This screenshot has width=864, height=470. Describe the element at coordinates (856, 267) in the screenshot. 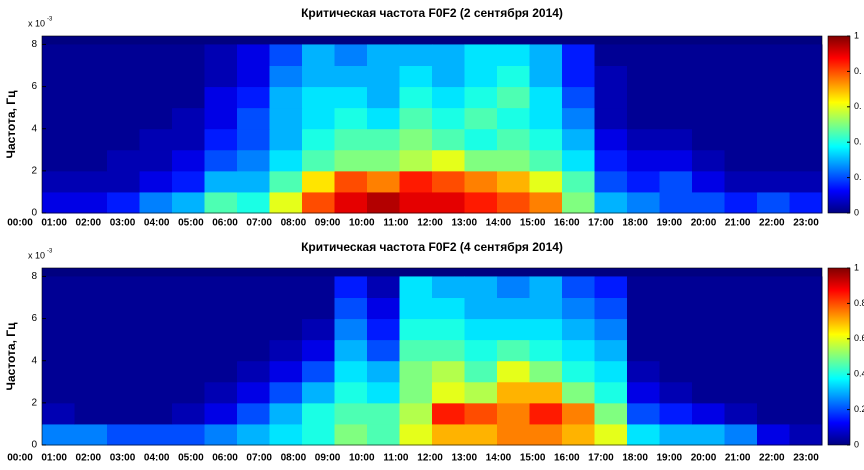

I see `colorbar-tick-label: 1` at that location.